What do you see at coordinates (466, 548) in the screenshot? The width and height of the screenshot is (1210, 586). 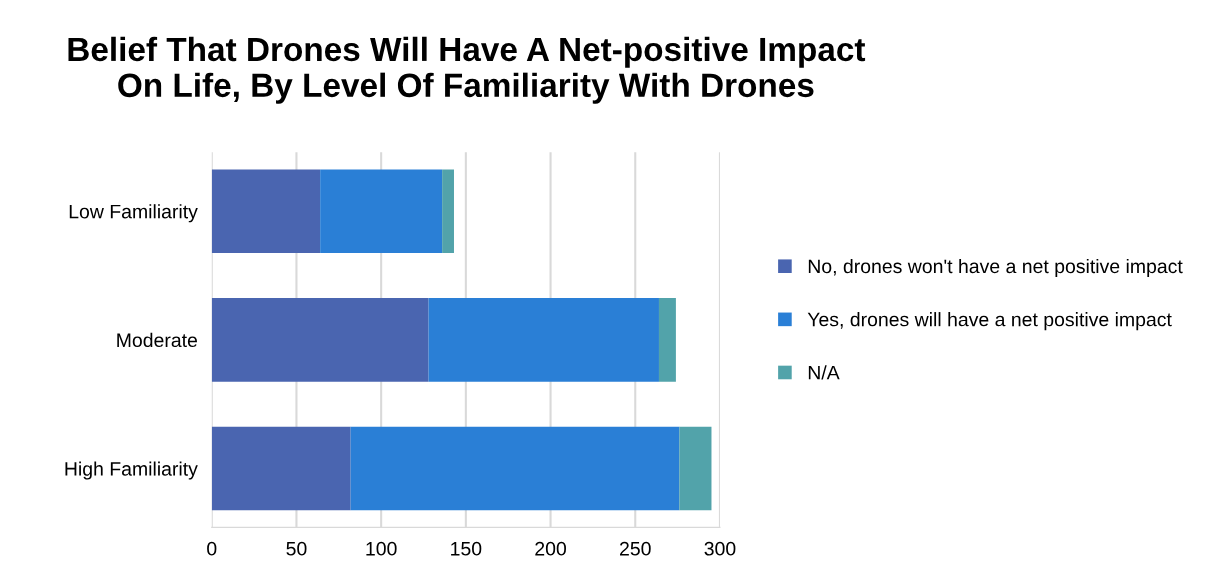 I see `x-tick-label: 150` at bounding box center [466, 548].